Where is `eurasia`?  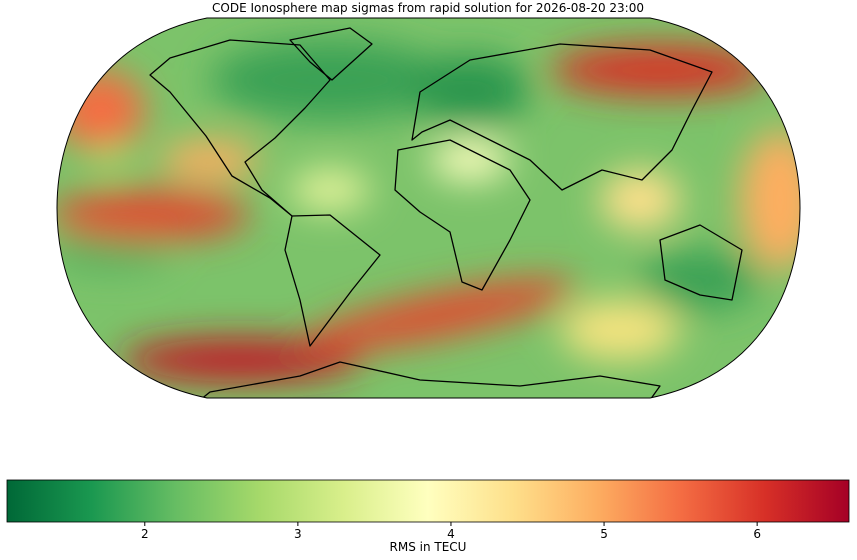 eurasia is located at coordinates (562, 117).